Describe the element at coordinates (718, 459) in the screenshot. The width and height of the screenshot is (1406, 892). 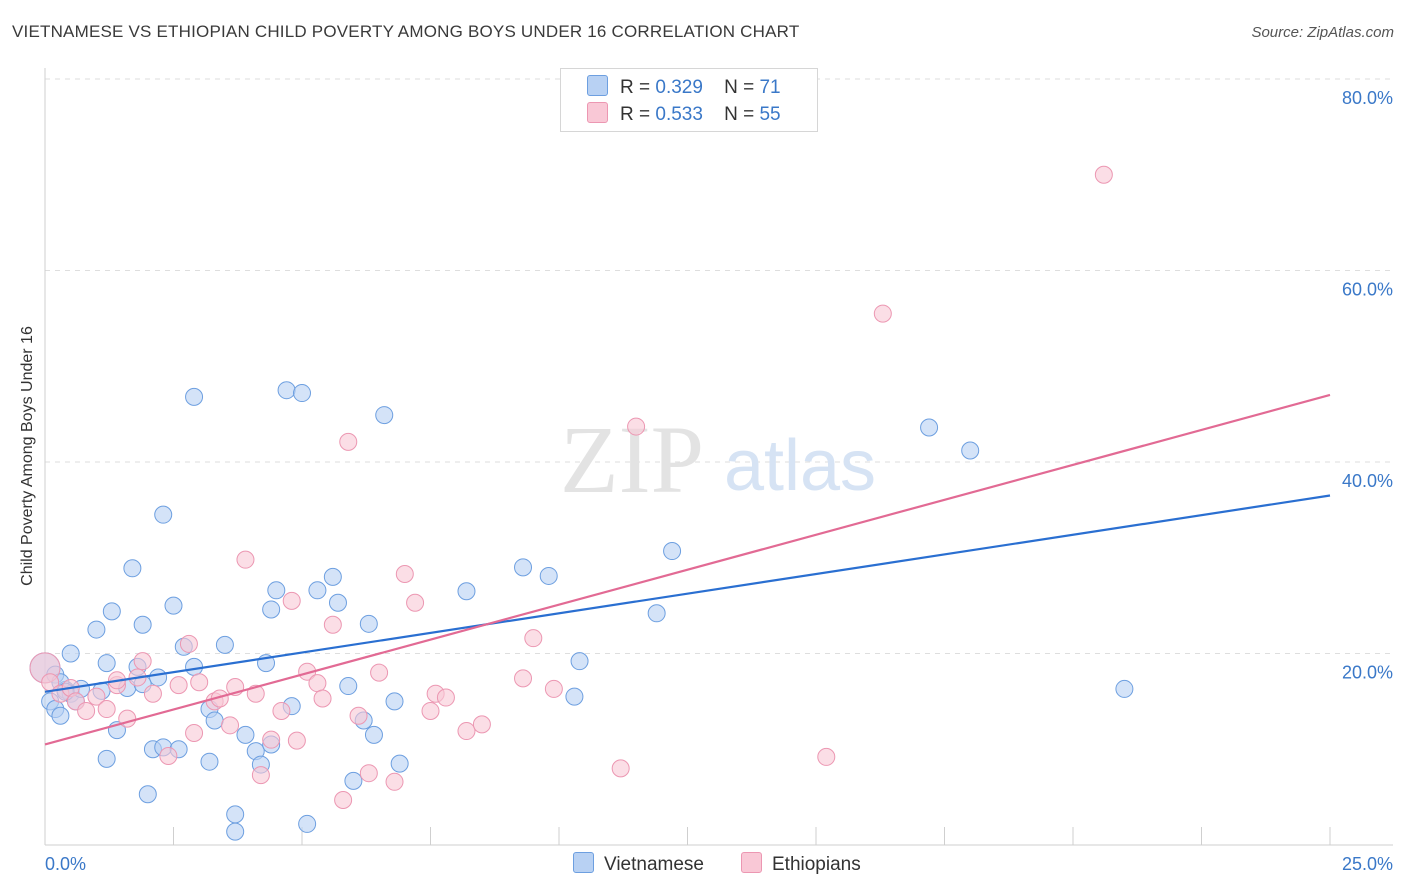
I see `watermark: ZIP atlas` at that location.